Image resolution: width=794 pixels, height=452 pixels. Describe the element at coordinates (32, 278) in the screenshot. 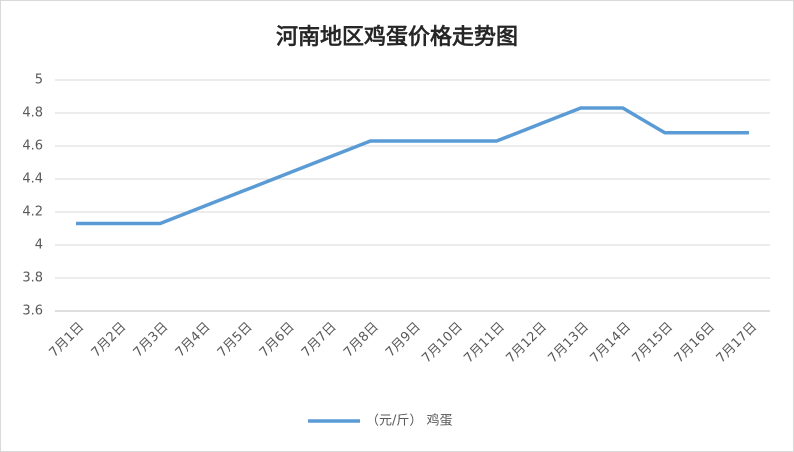

I see `y-tick-label: 3.8` at that location.